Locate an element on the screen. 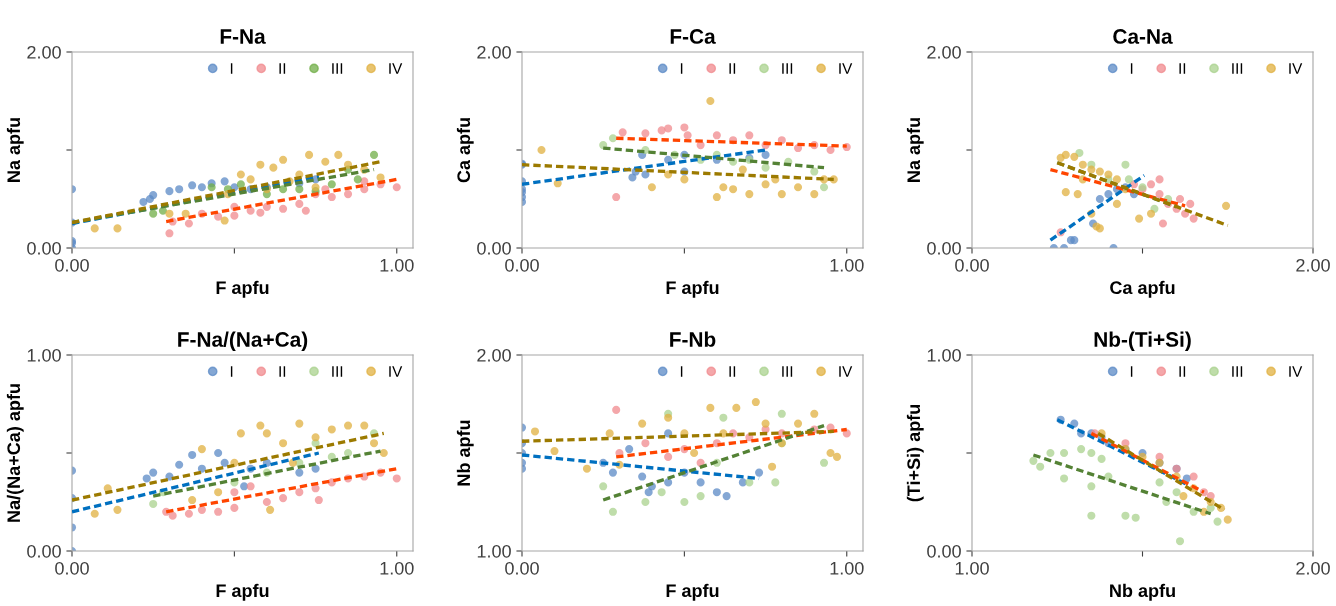 The image size is (1336, 606). x-axis-title: Nb apfu is located at coordinates (1142, 592).